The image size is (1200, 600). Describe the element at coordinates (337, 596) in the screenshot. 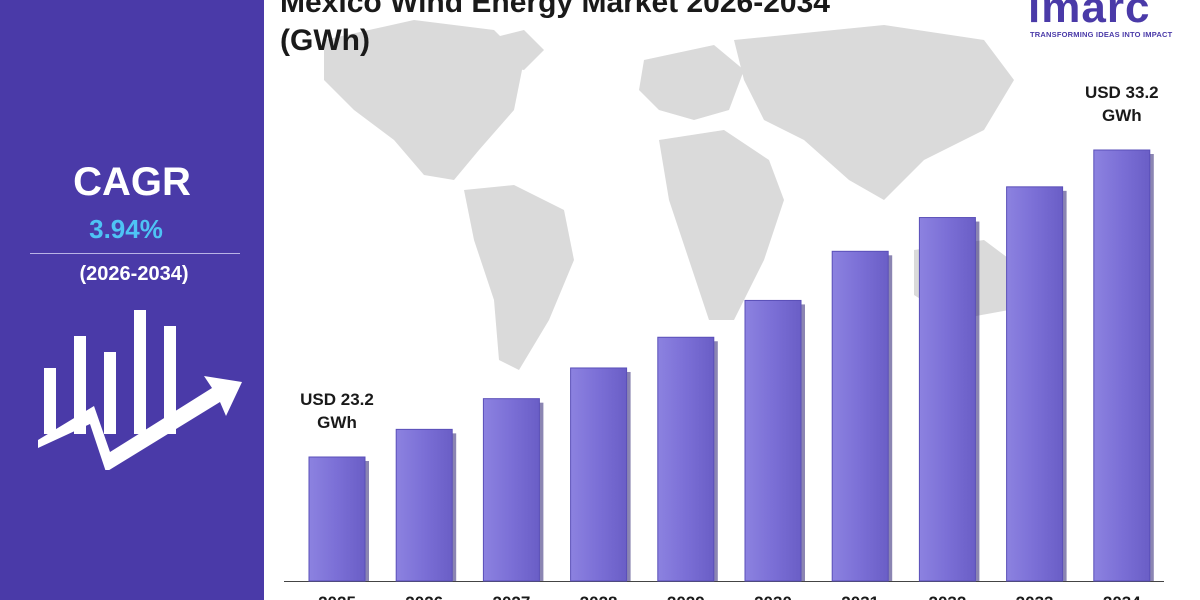

I see `x-tick-label: 2025` at that location.